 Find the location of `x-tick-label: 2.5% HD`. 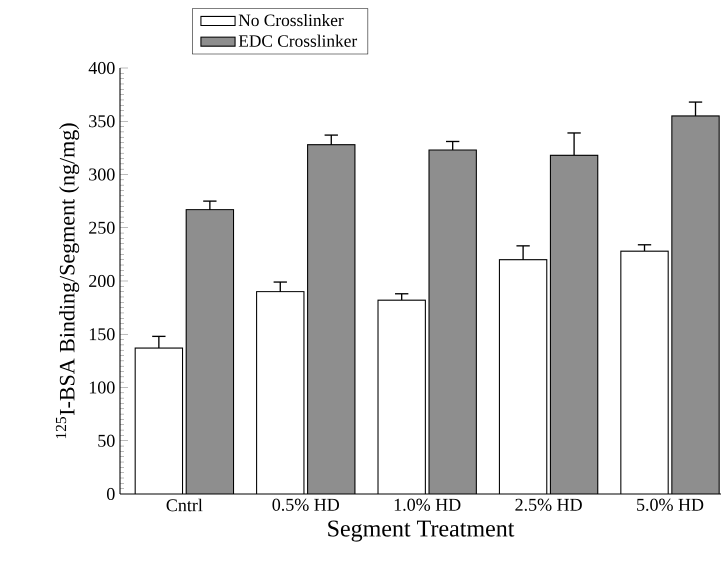

x-tick-label: 2.5% HD is located at coordinates (548, 504).